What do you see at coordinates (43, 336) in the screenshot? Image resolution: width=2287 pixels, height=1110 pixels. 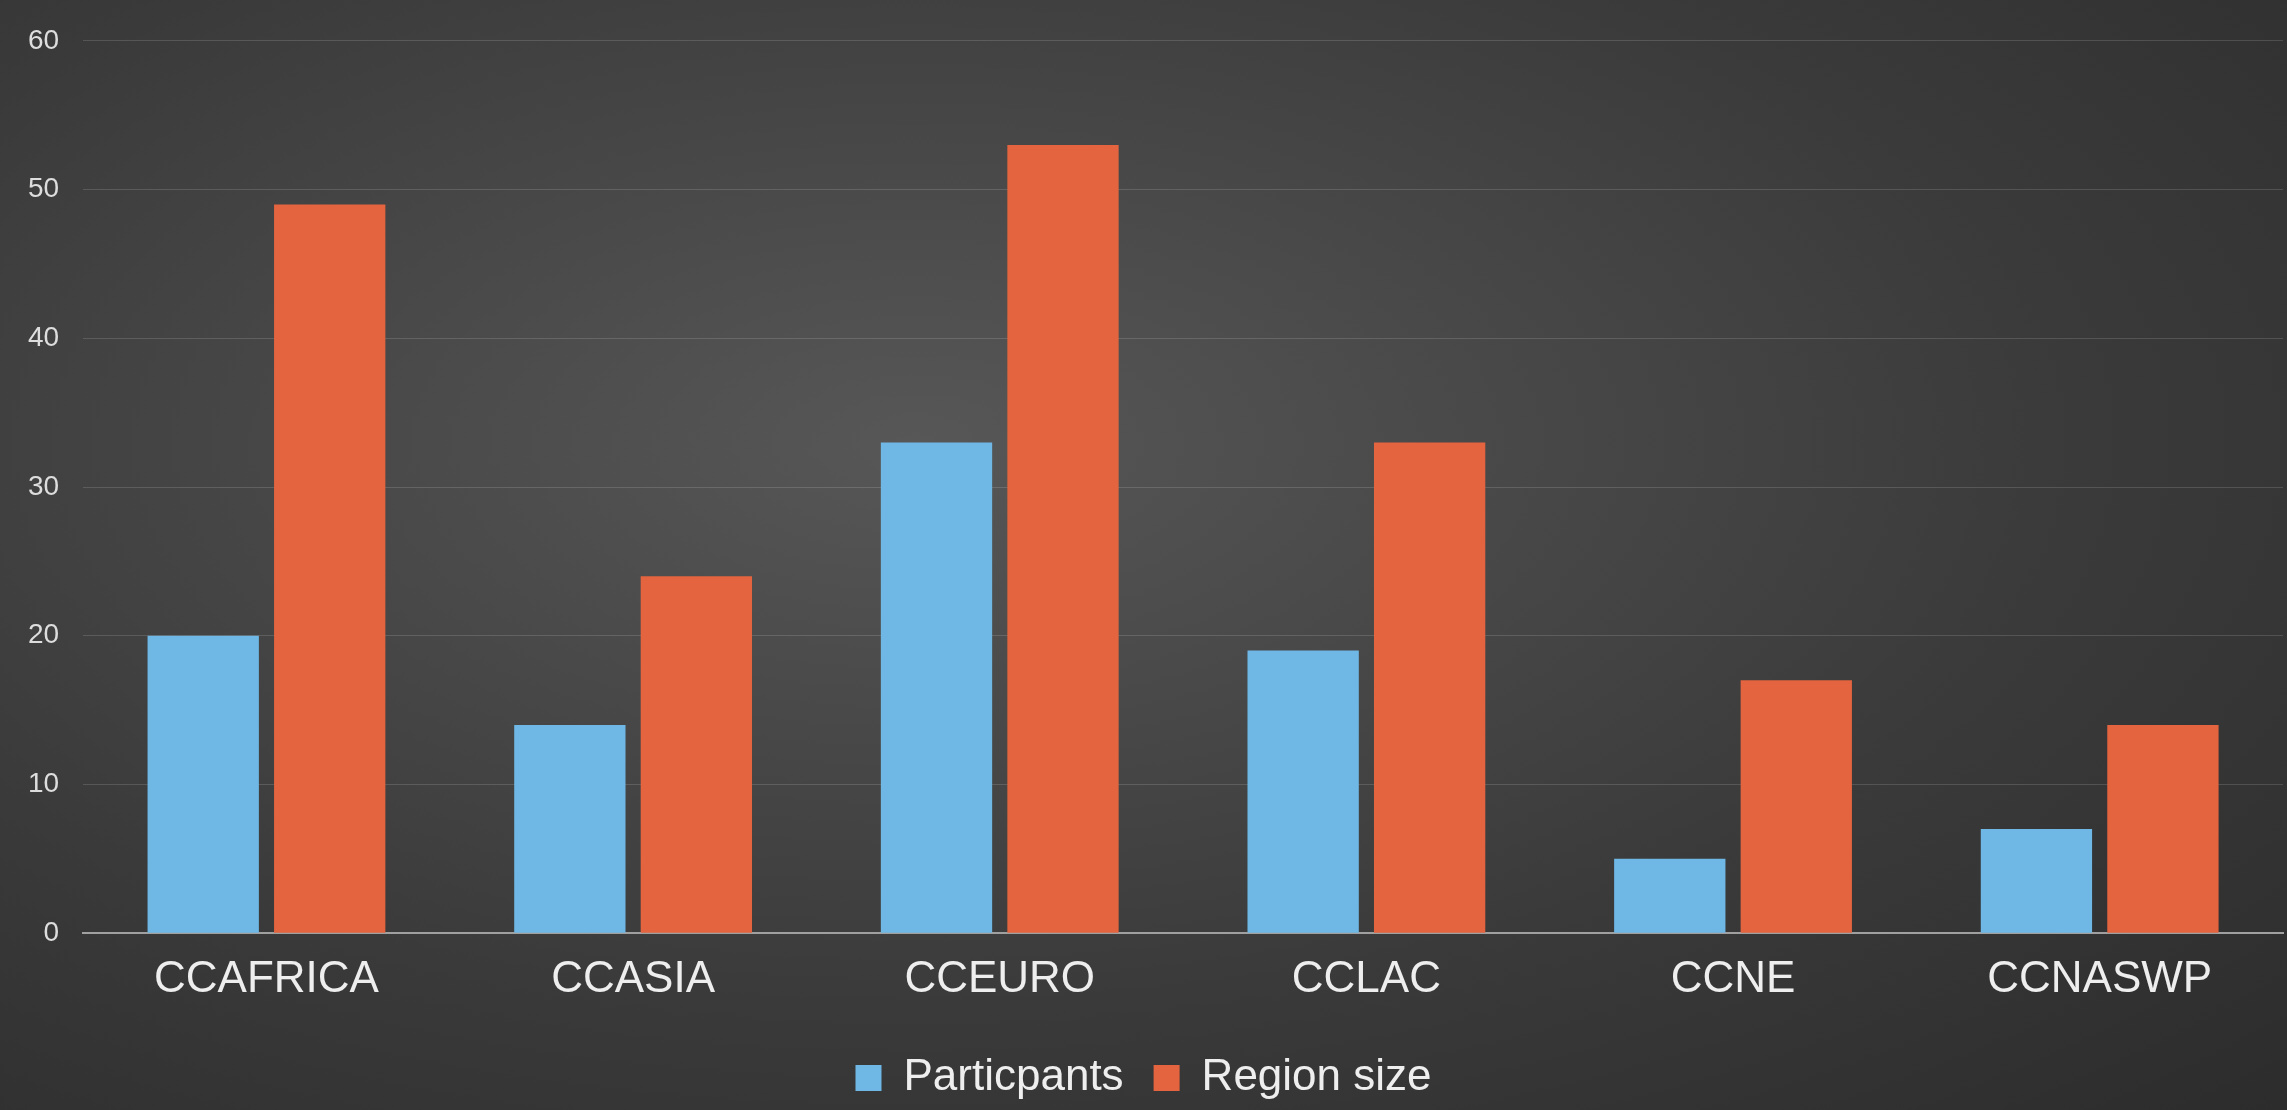 I see `y-tick-label: 40` at bounding box center [43, 336].